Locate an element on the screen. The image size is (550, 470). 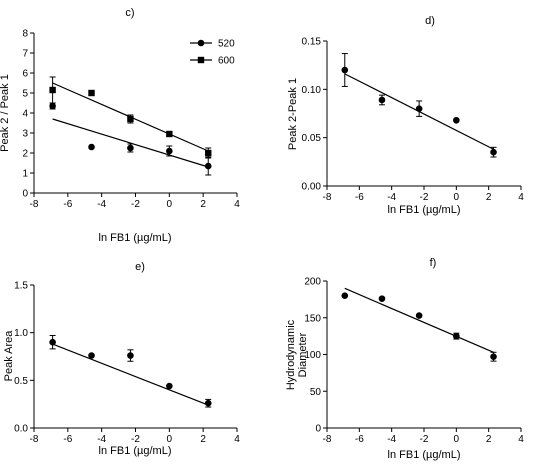
y-axis-label: Hydrodynamic is located at coordinates (291, 354).